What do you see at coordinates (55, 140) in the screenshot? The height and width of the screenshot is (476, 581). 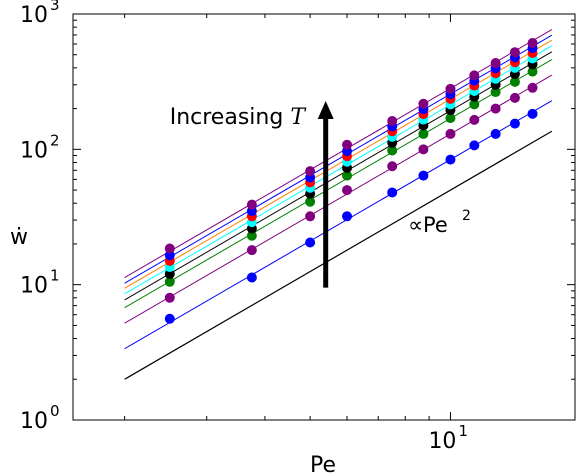 I see `y-tick-label-exp: 2` at bounding box center [55, 140].